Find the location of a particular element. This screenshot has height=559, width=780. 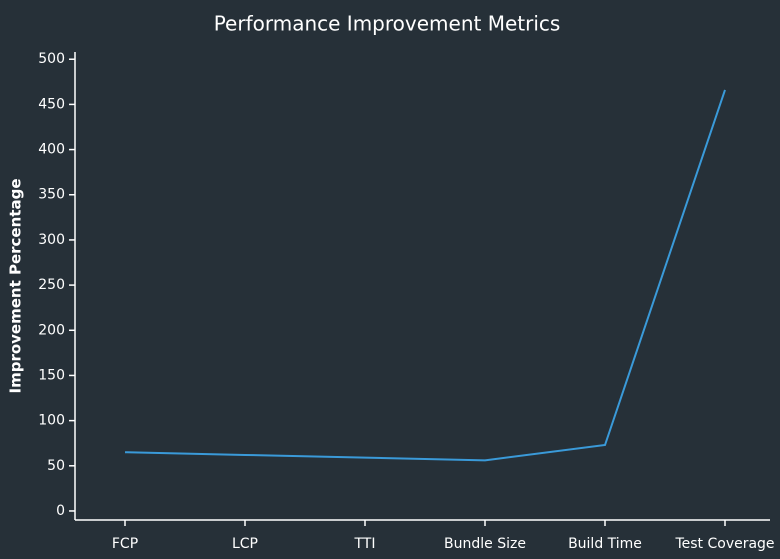

y-tick-label: 100 is located at coordinates (51, 421).